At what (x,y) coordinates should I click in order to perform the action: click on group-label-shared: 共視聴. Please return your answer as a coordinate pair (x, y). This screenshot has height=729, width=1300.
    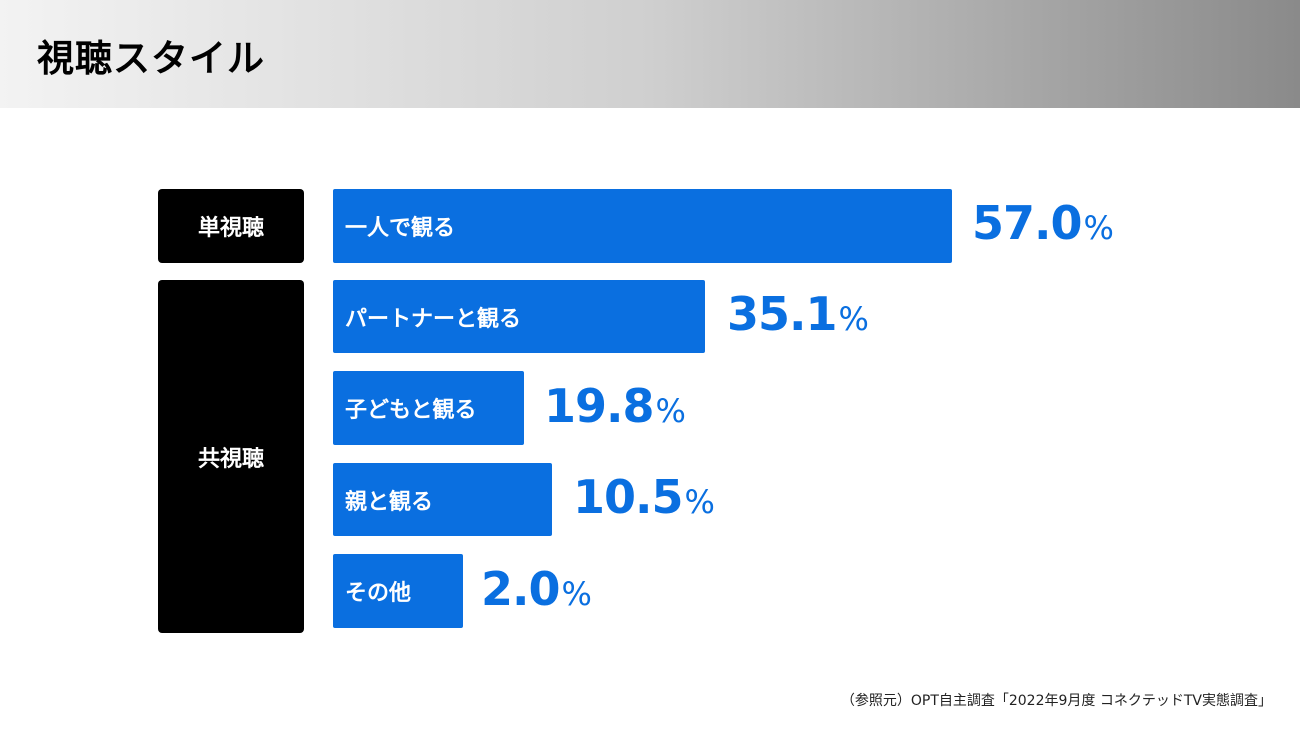
    Looking at the image, I should click on (231, 456).